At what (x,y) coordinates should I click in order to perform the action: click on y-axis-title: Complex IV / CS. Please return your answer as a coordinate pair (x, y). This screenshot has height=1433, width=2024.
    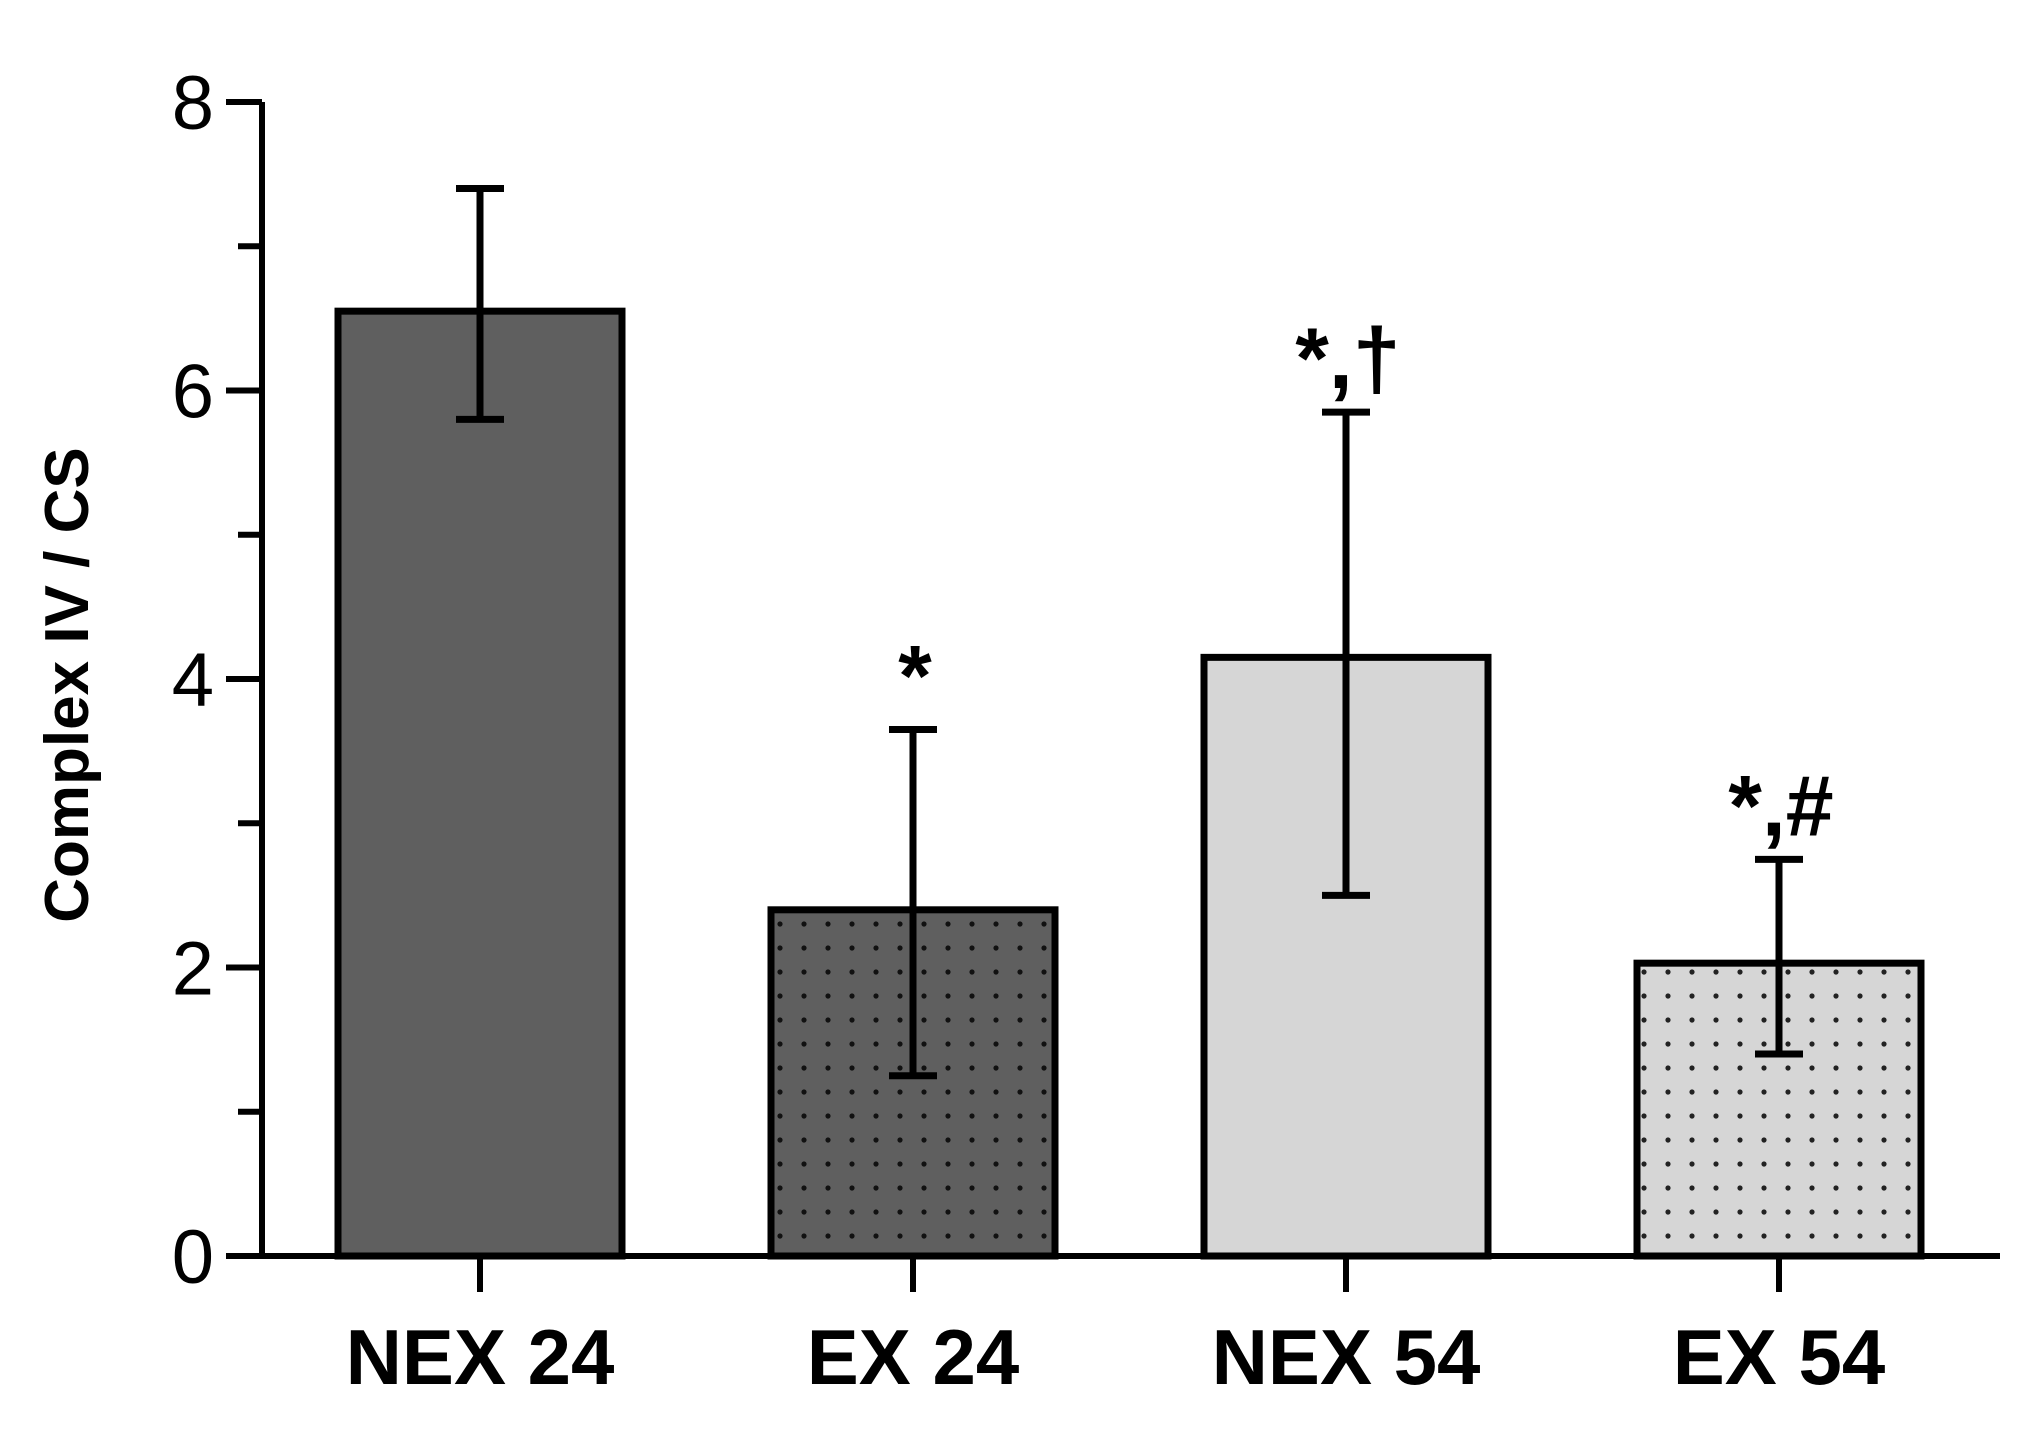
    Looking at the image, I should click on (67, 684).